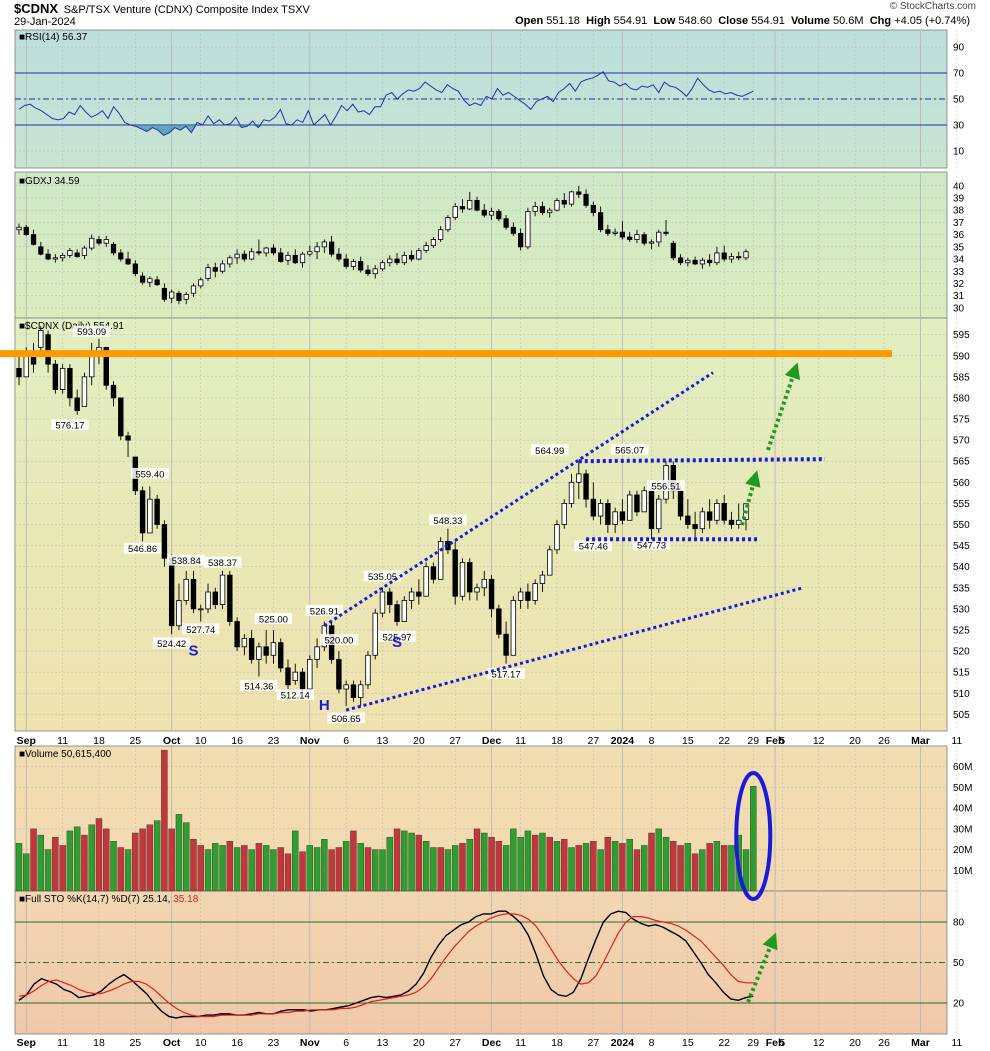 Image resolution: width=990 pixels, height=1051 pixels. I want to click on x-tick-label: 27, so click(593, 741).